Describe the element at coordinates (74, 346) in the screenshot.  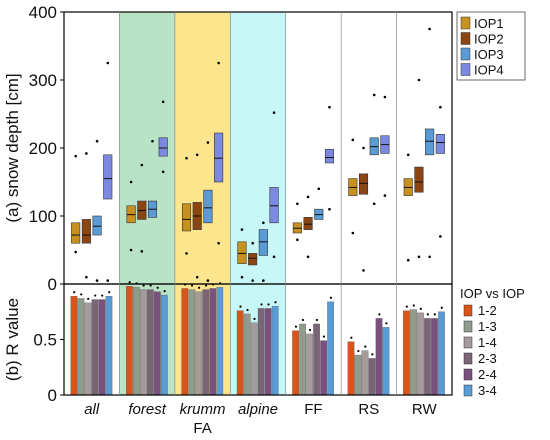
I see `bar-1-2-all` at that location.